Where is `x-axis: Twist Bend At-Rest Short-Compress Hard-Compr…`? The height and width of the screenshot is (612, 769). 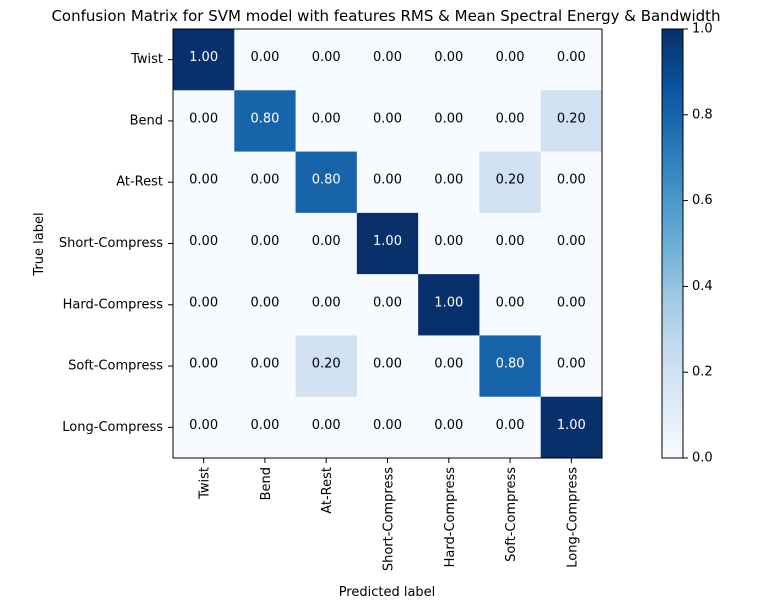
x-axis: Twist Bend At-Rest Short-Compress Hard-Compr… is located at coordinates (389, 514).